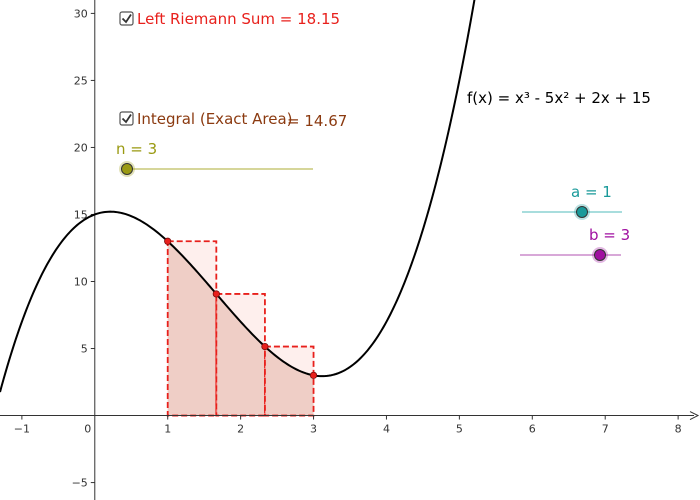 The height and width of the screenshot is (500, 700). Describe the element at coordinates (81, 282) in the screenshot. I see `y-tick-label: 10` at that location.